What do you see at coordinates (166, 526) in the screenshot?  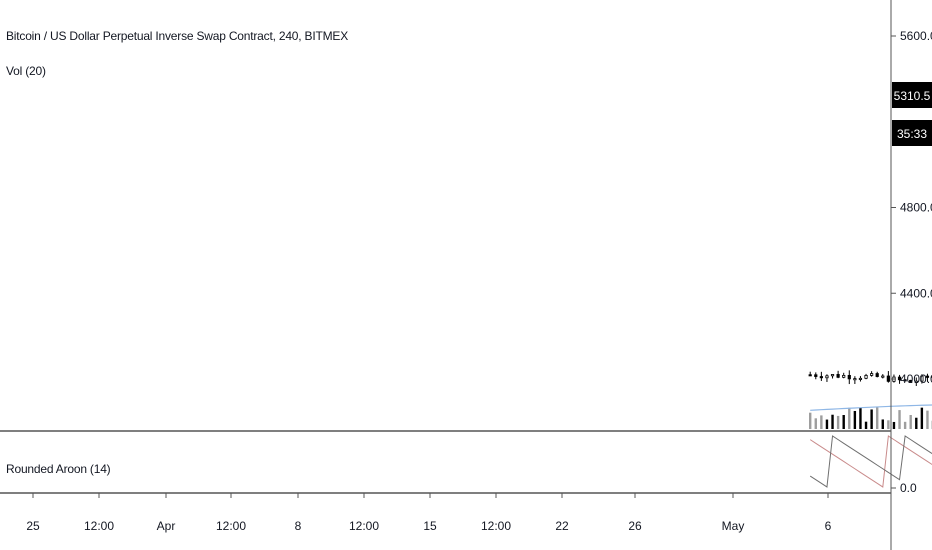 I see `time-axis-label: Apr` at bounding box center [166, 526].